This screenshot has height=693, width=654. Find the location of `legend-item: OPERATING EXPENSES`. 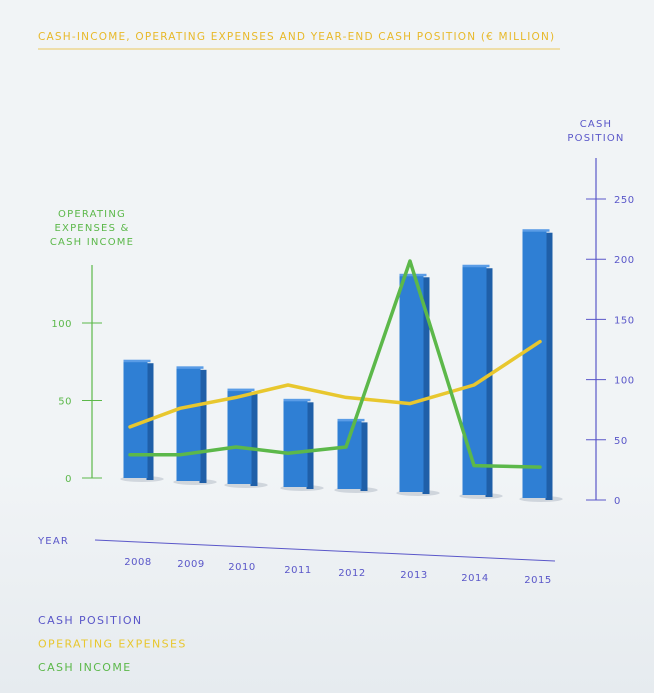

legend-item: OPERATING EXPENSES is located at coordinates (112, 644).